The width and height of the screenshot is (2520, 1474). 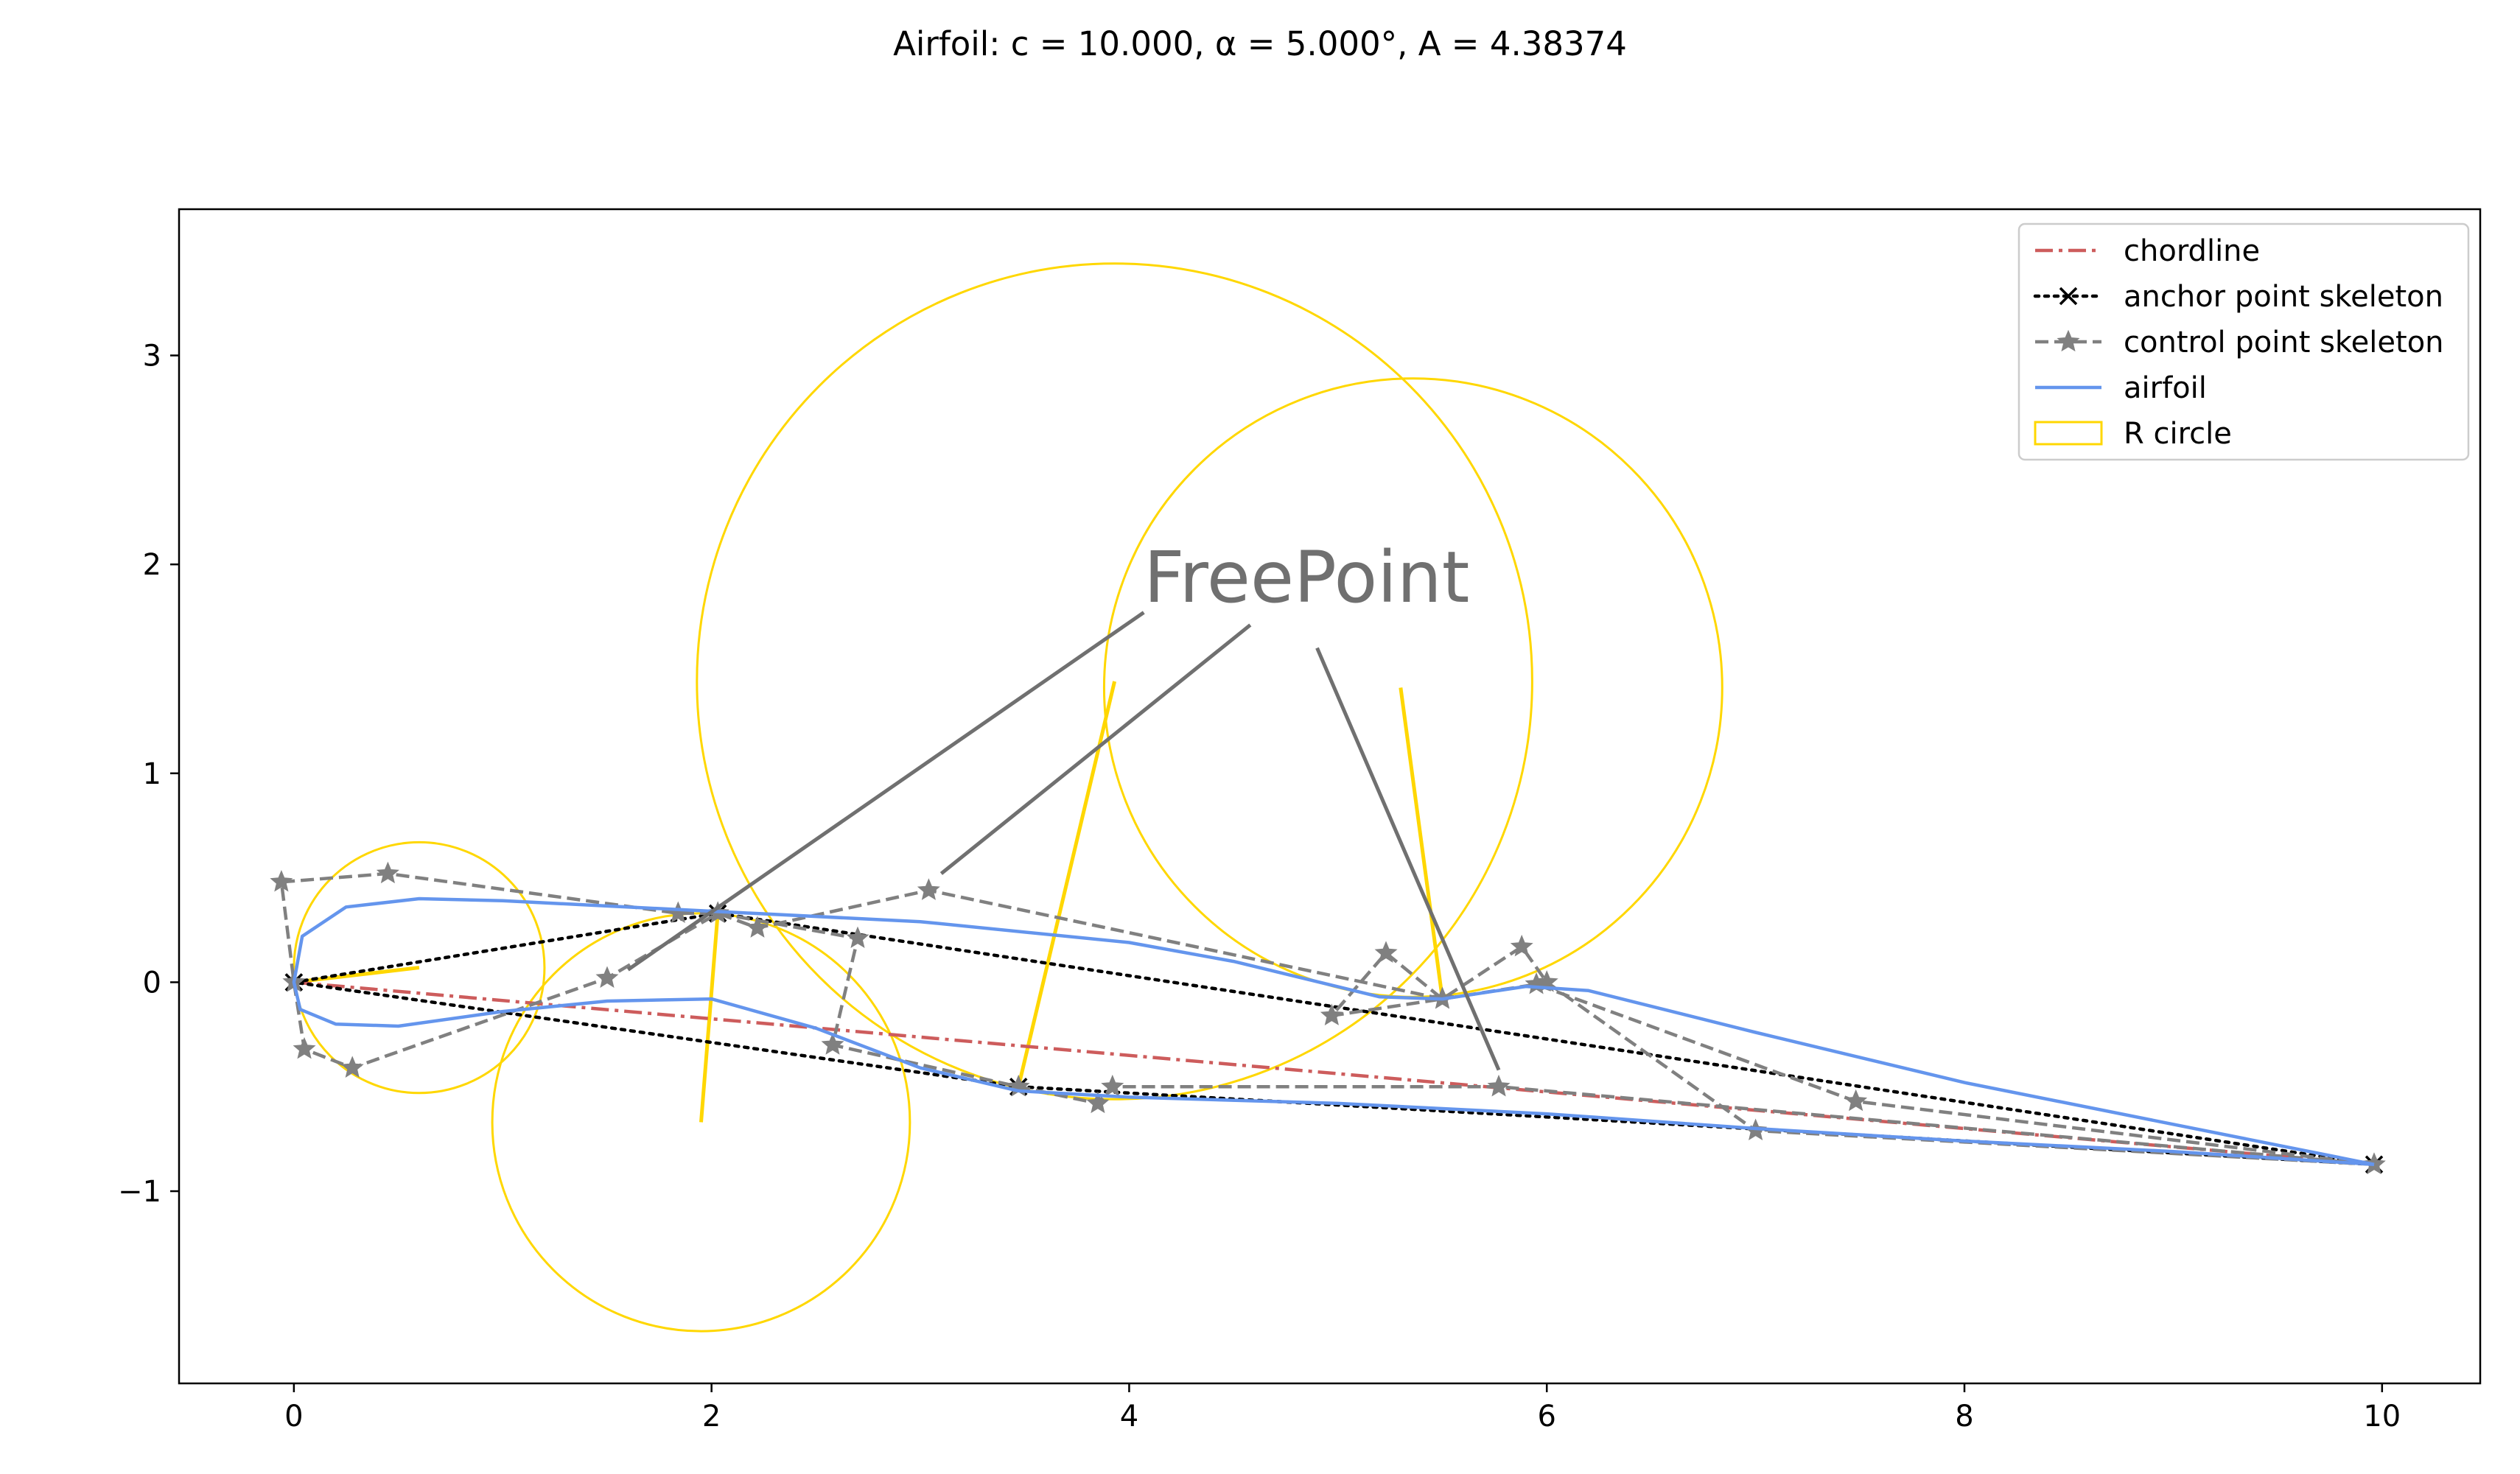 I want to click on legend-entry-control: control point skeleton, so click(x=2239, y=343).